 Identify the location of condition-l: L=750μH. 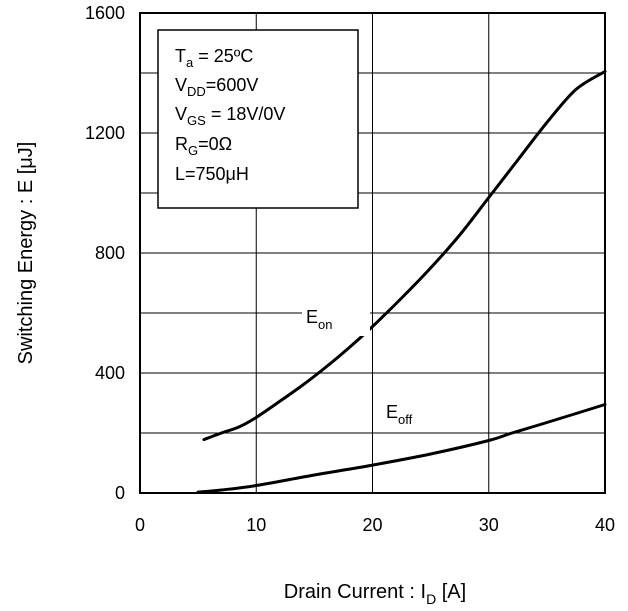
(212, 174).